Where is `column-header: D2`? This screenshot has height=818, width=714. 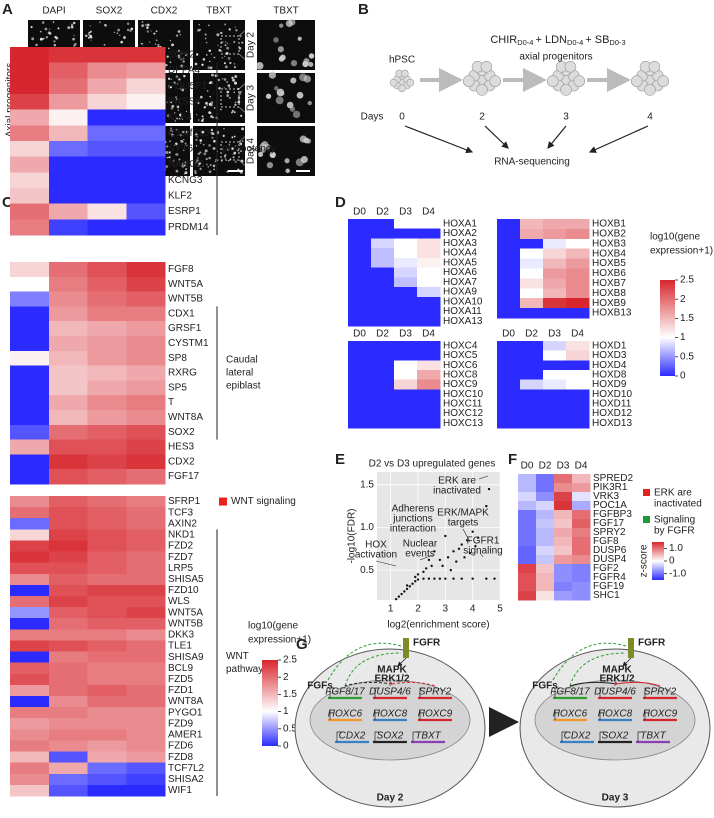
column-header: D2 is located at coordinates (382, 212).